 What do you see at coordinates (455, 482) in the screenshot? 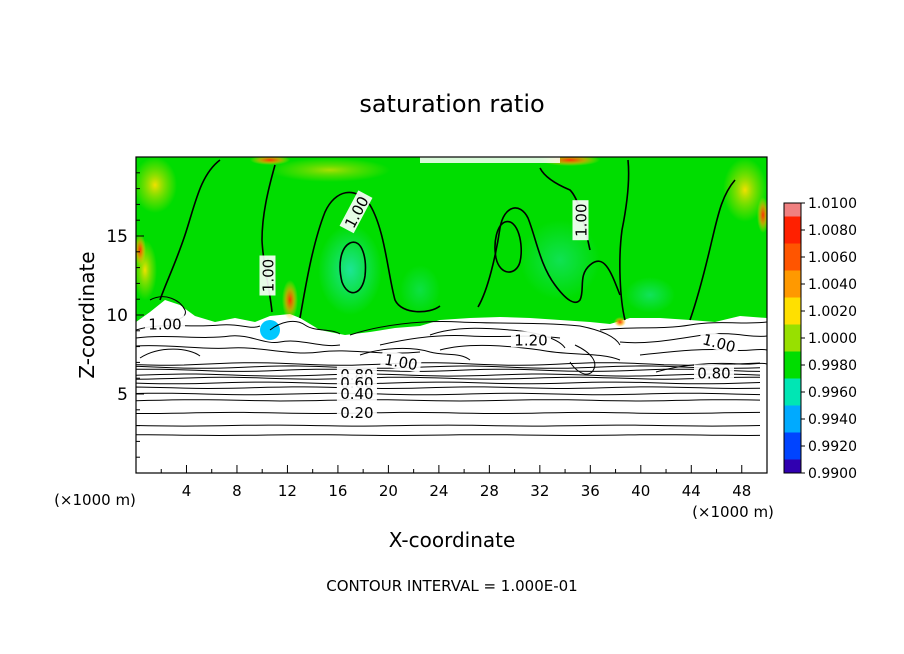
I see `x-axis: 4 8 12 16 20 24 28 32 36 40 44 48` at bounding box center [455, 482].